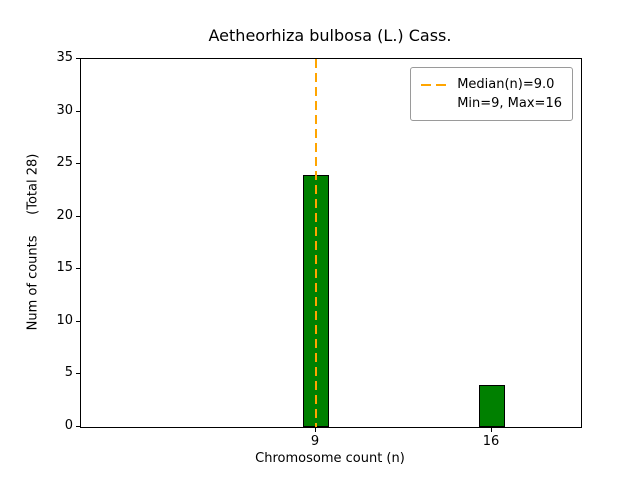 Image resolution: width=640 pixels, height=480 pixels. What do you see at coordinates (435, 104) in the screenshot?
I see `legend-marker-blank` at bounding box center [435, 104].